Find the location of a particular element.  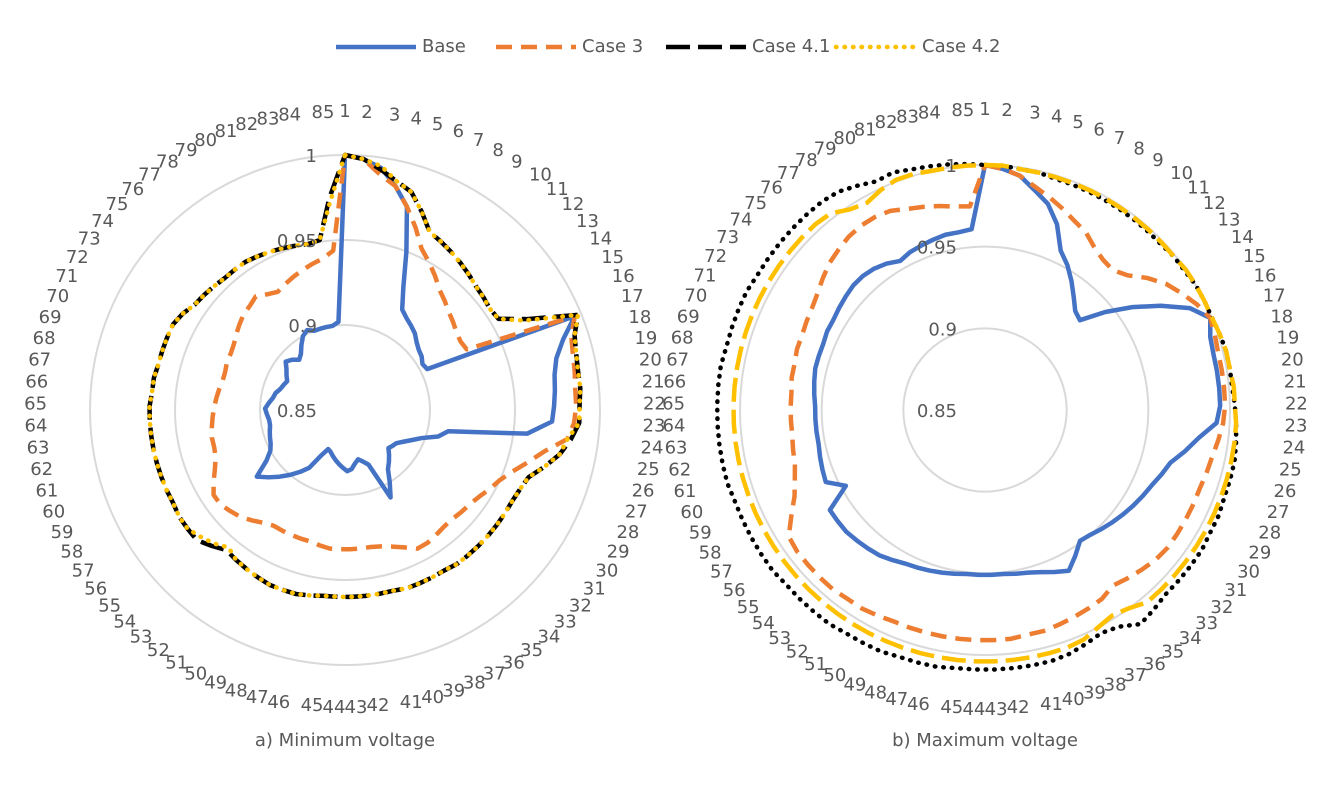

category-label: 36 is located at coordinates (1154, 664).